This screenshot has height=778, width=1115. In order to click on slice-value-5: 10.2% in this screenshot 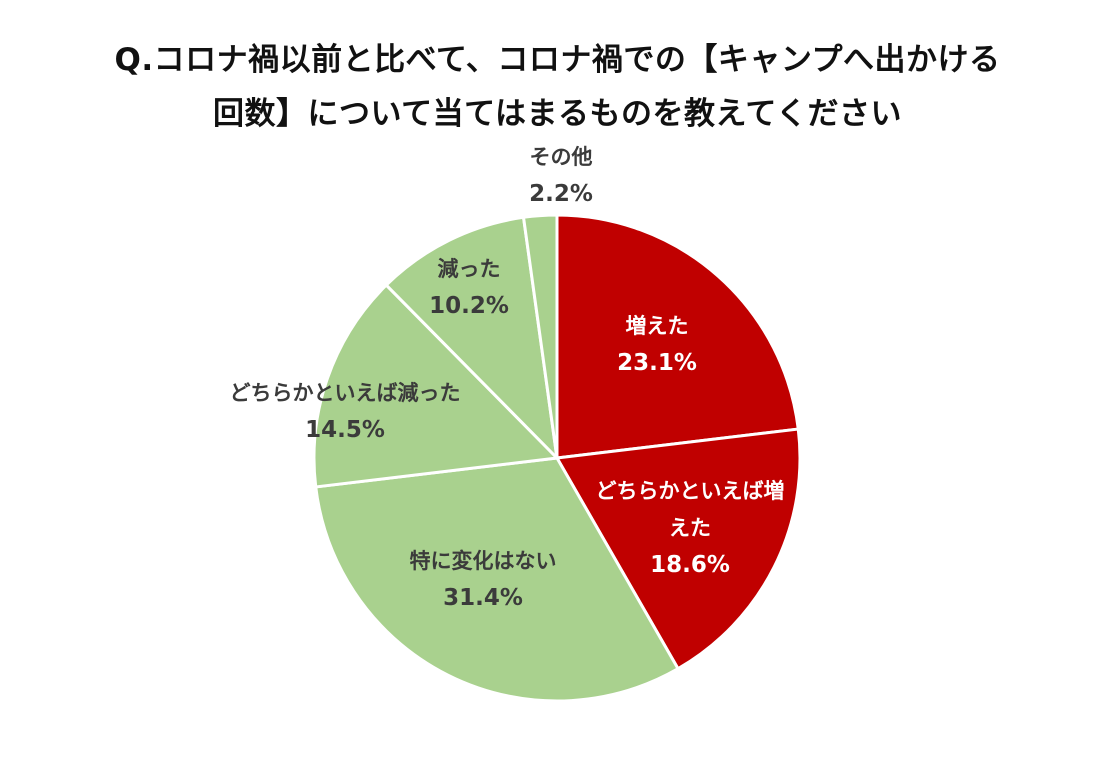, I will do `click(469, 306)`.